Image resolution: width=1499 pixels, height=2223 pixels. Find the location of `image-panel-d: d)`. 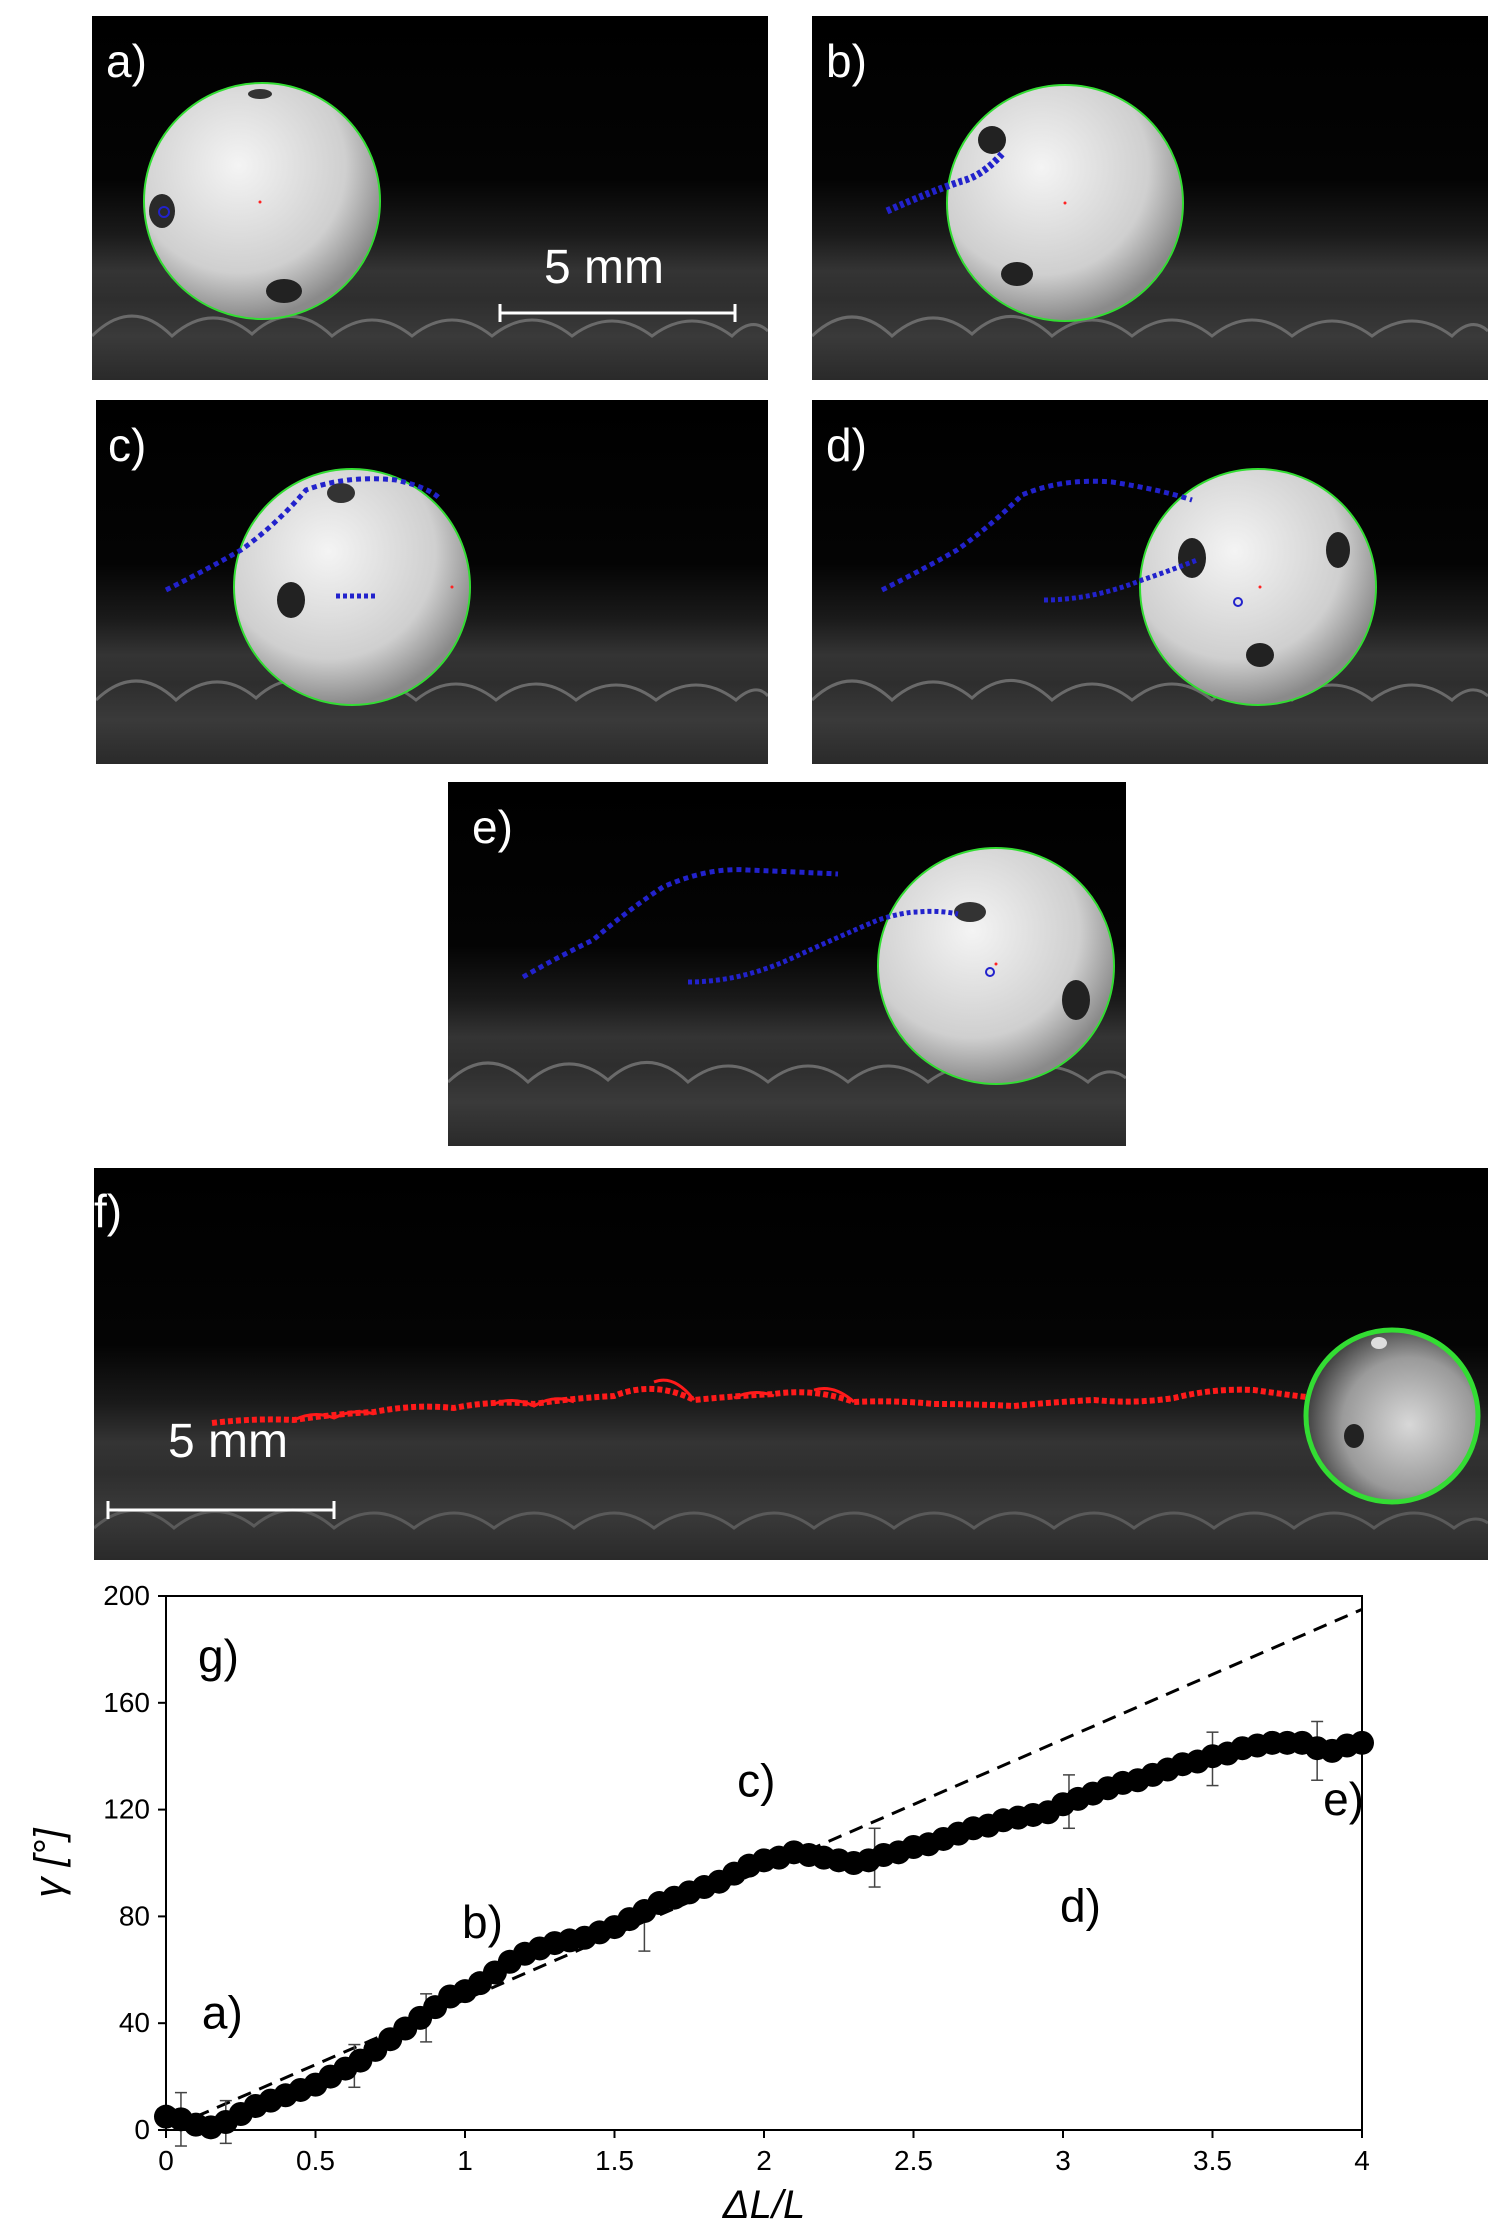

image-panel-d: d) is located at coordinates (1150, 582).